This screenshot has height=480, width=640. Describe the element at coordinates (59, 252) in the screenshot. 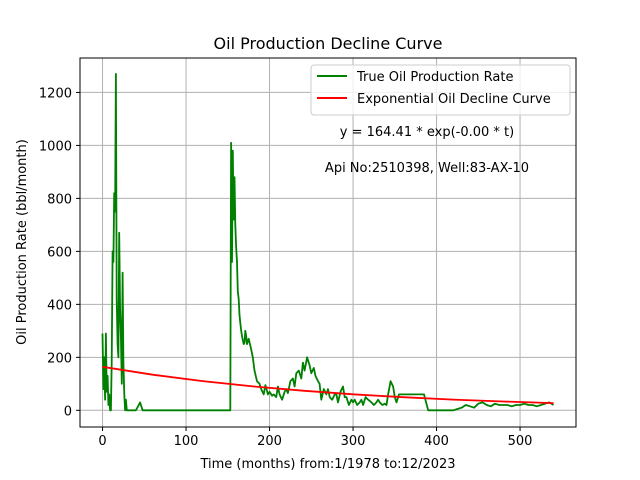

I see `y-tick-label: 600` at that location.